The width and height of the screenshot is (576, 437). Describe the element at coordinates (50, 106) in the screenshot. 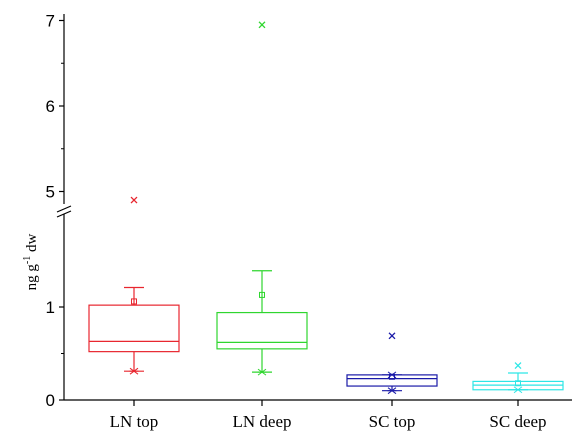

I see `y-tick-label: 6` at that location.